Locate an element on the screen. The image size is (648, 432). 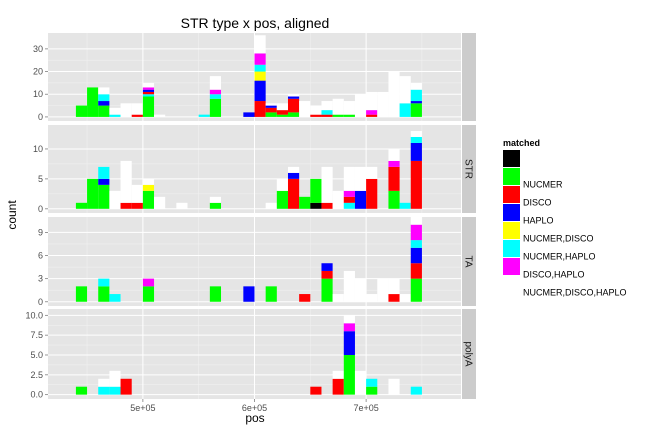
legend-entry-label: NUCMER,DISCO is located at coordinates (558, 239).